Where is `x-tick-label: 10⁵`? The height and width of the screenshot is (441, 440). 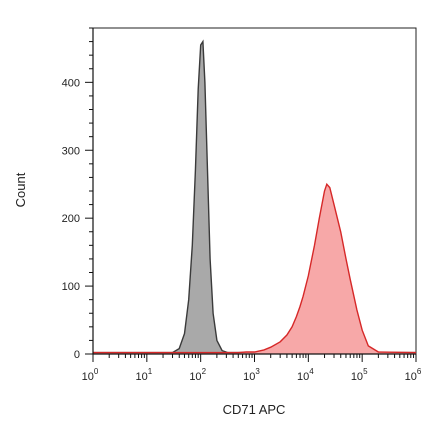
x-tick-label: 10⁵ is located at coordinates (359, 375).